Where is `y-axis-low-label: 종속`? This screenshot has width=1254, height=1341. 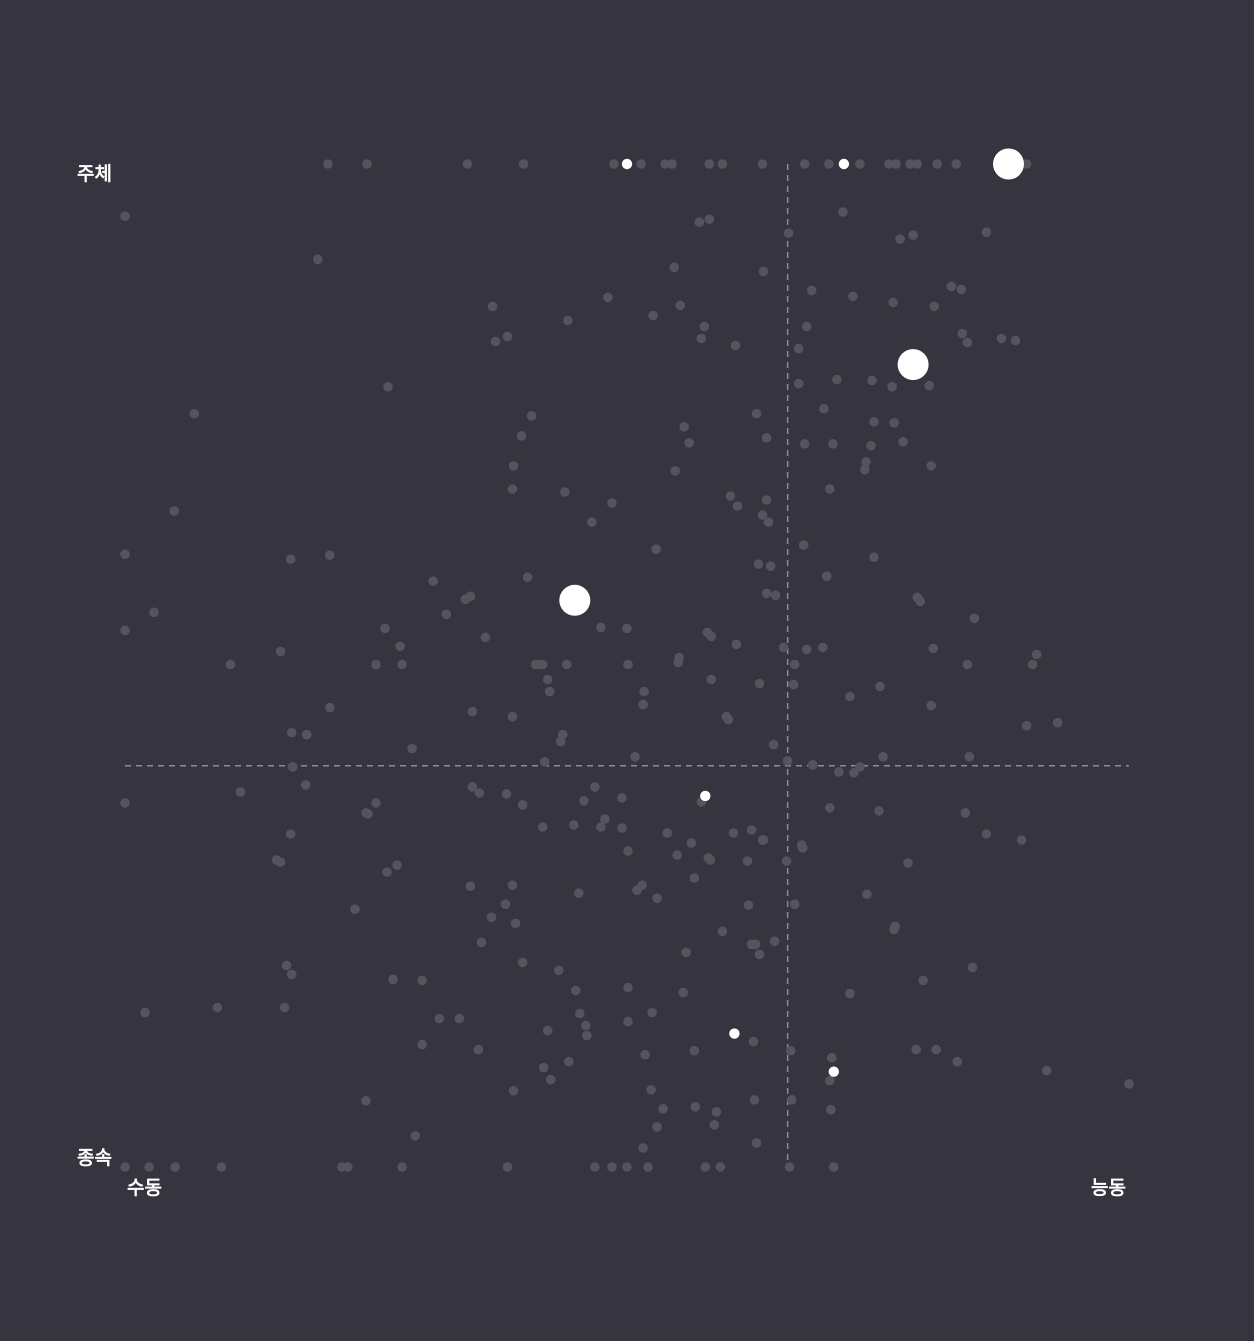
y-axis-low-label: 종속 is located at coordinates (94, 1158).